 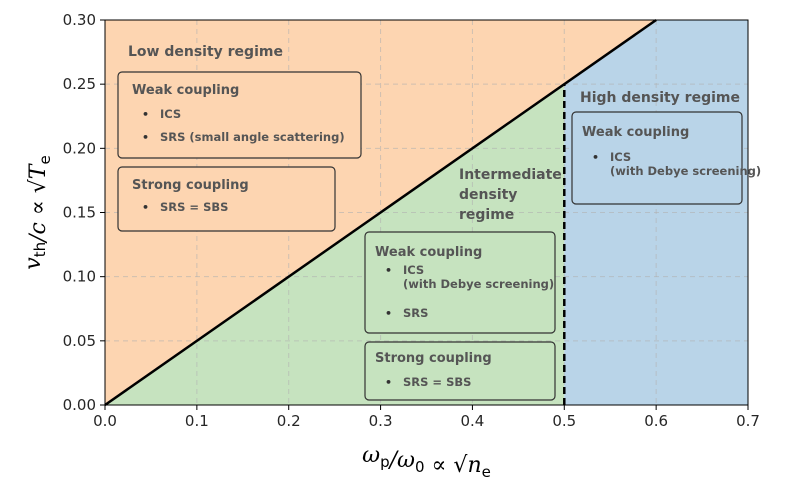 What do you see at coordinates (205, 52) in the screenshot?
I see `low-density-title: Low density regime` at bounding box center [205, 52].